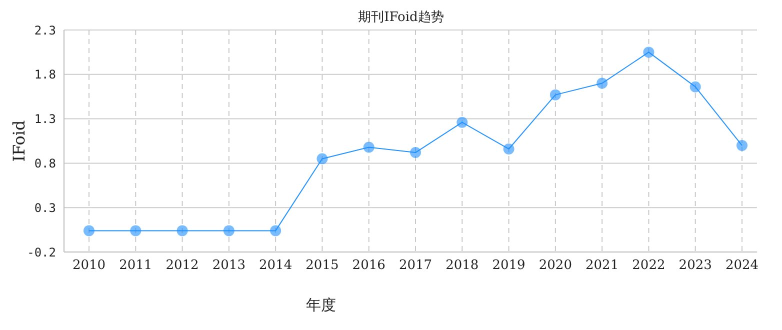 This screenshot has height=330, width=782. I want to click on x-tick-label: 2018, so click(462, 266).